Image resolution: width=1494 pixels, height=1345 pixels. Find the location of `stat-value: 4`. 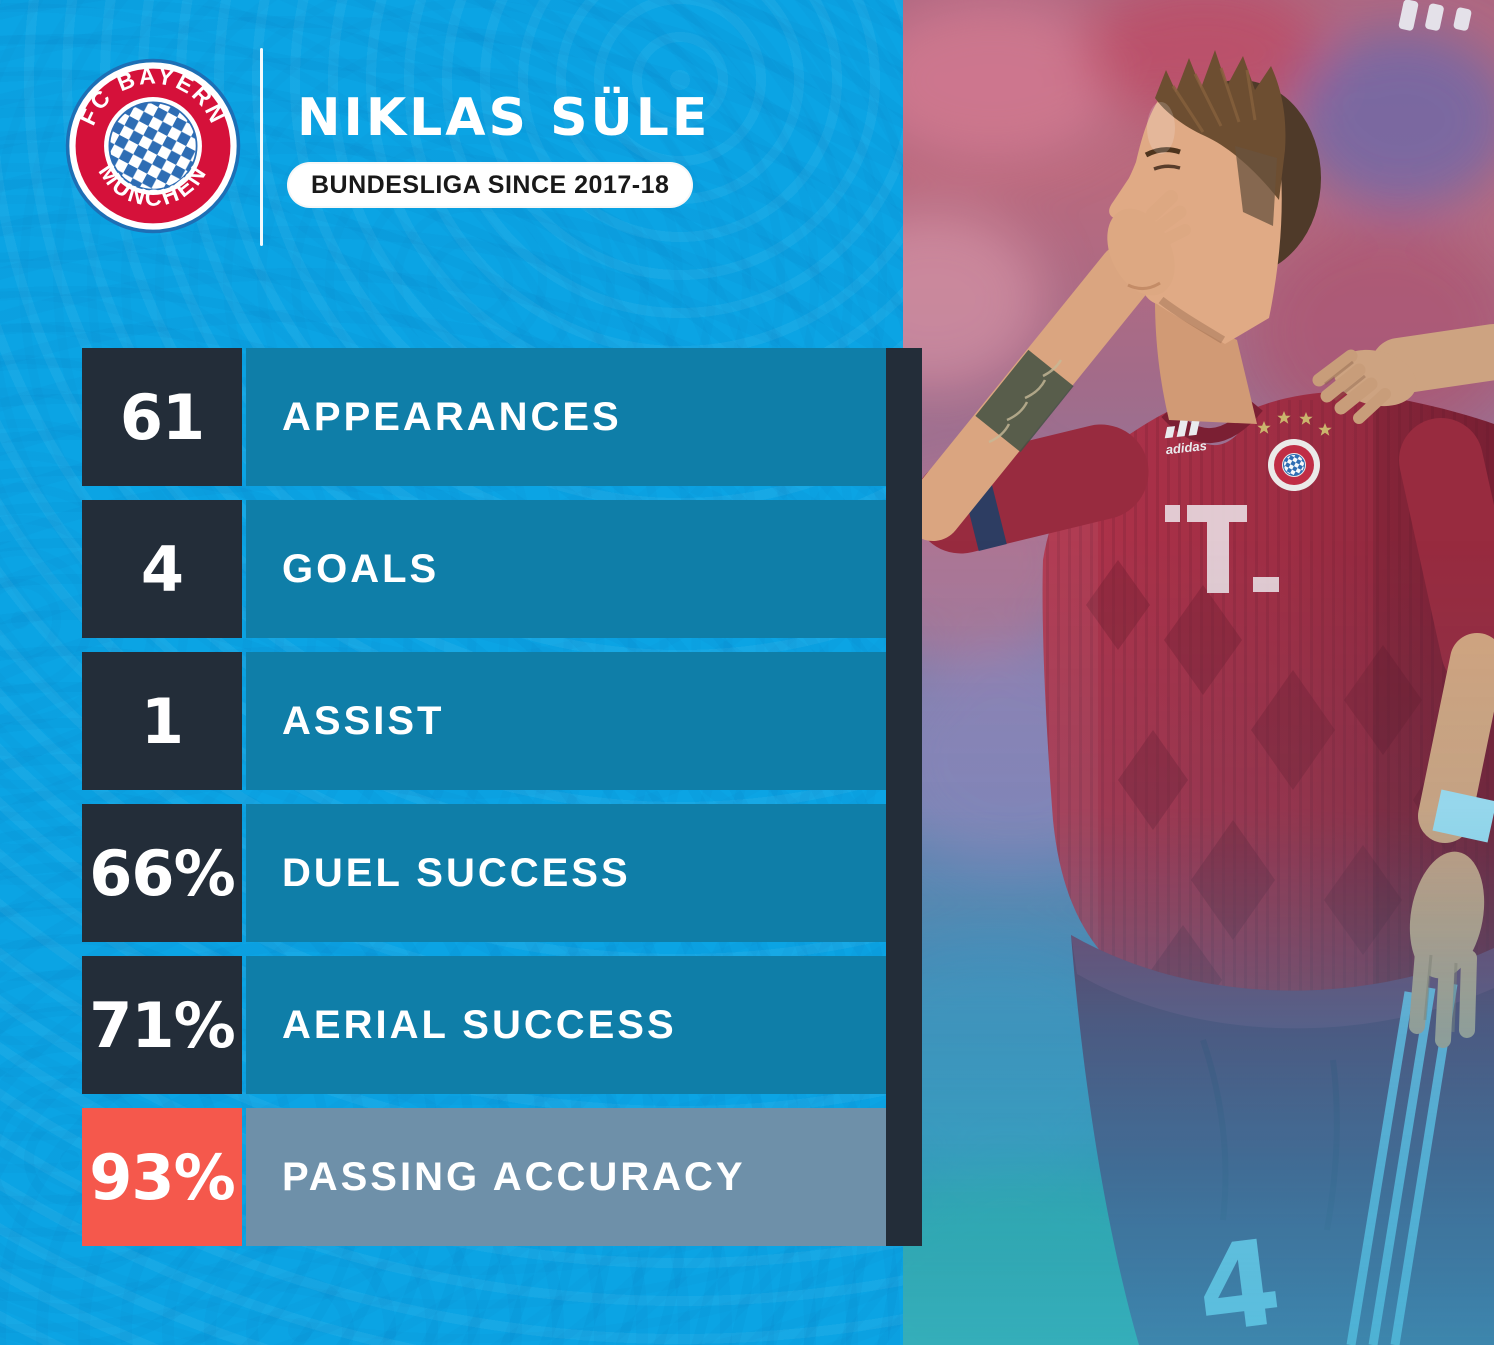

stat-value: 4 is located at coordinates (162, 569).